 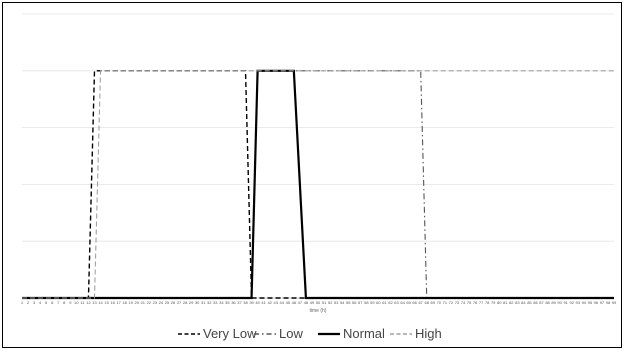 I want to click on x-tick-label: 53, so click(x=336, y=302).